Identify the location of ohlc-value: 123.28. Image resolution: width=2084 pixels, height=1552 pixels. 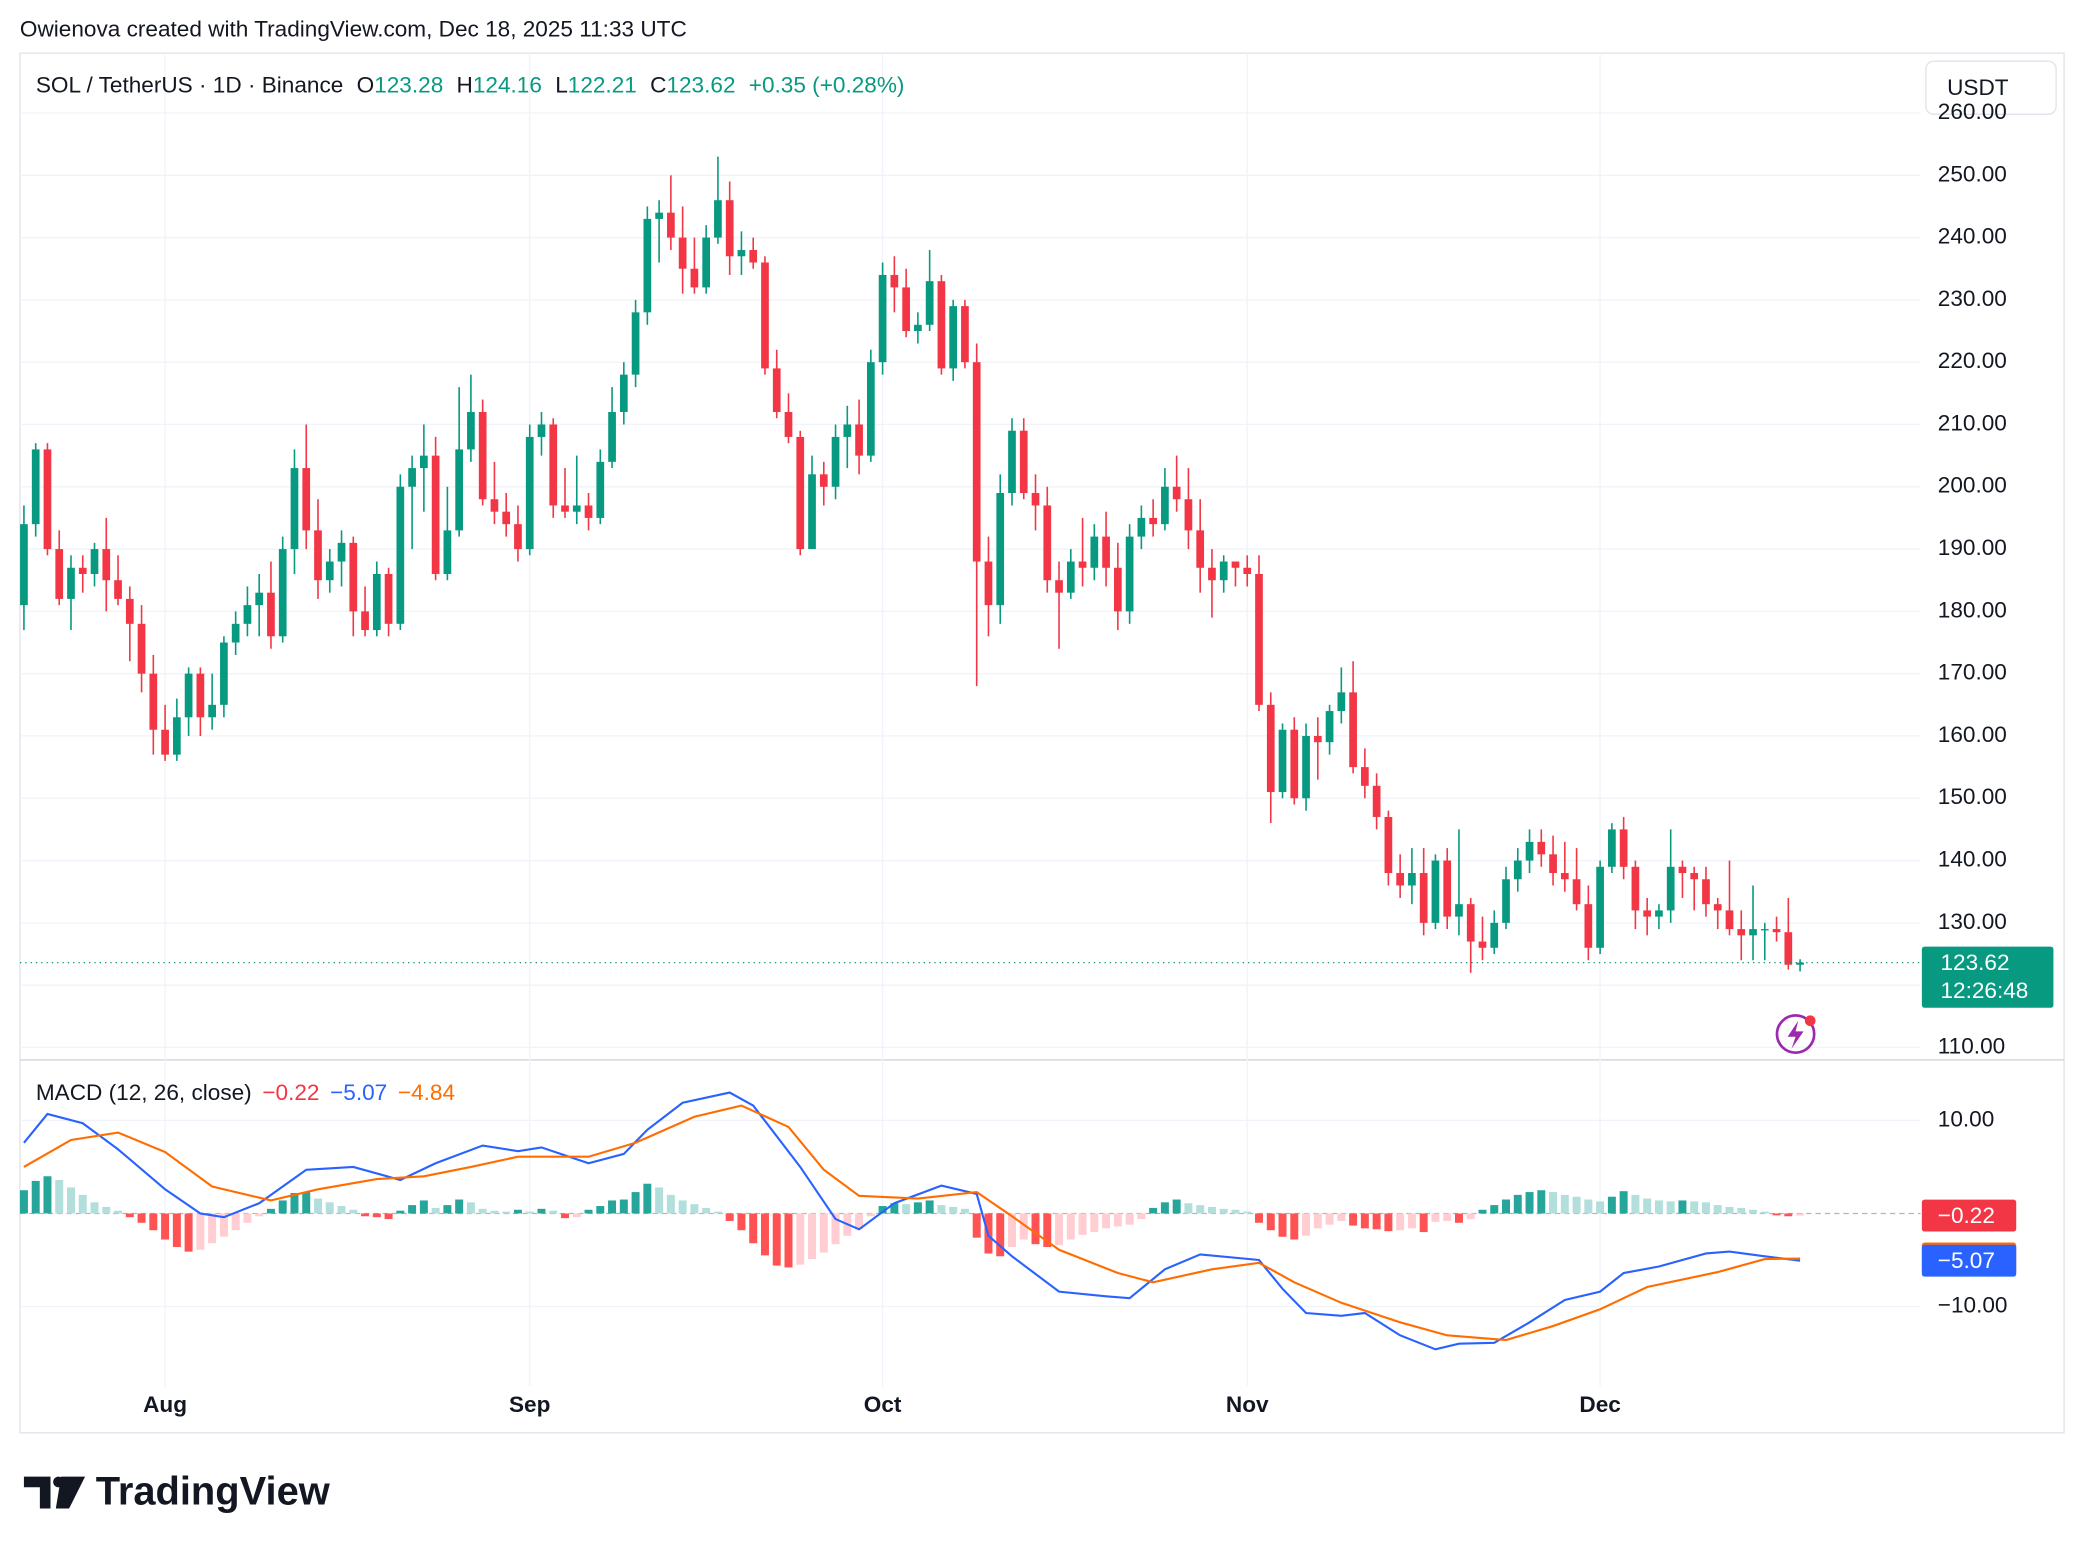
(408, 84).